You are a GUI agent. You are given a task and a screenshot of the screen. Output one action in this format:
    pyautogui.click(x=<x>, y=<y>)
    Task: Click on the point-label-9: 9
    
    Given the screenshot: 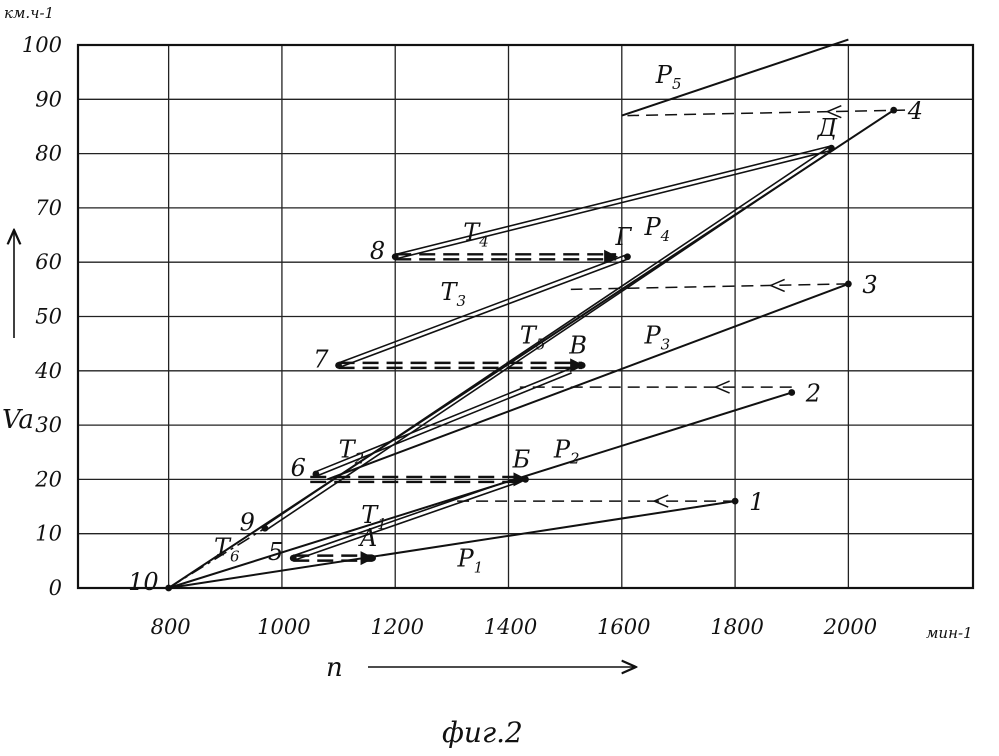 What is the action you would take?
    pyautogui.click(x=247, y=522)
    